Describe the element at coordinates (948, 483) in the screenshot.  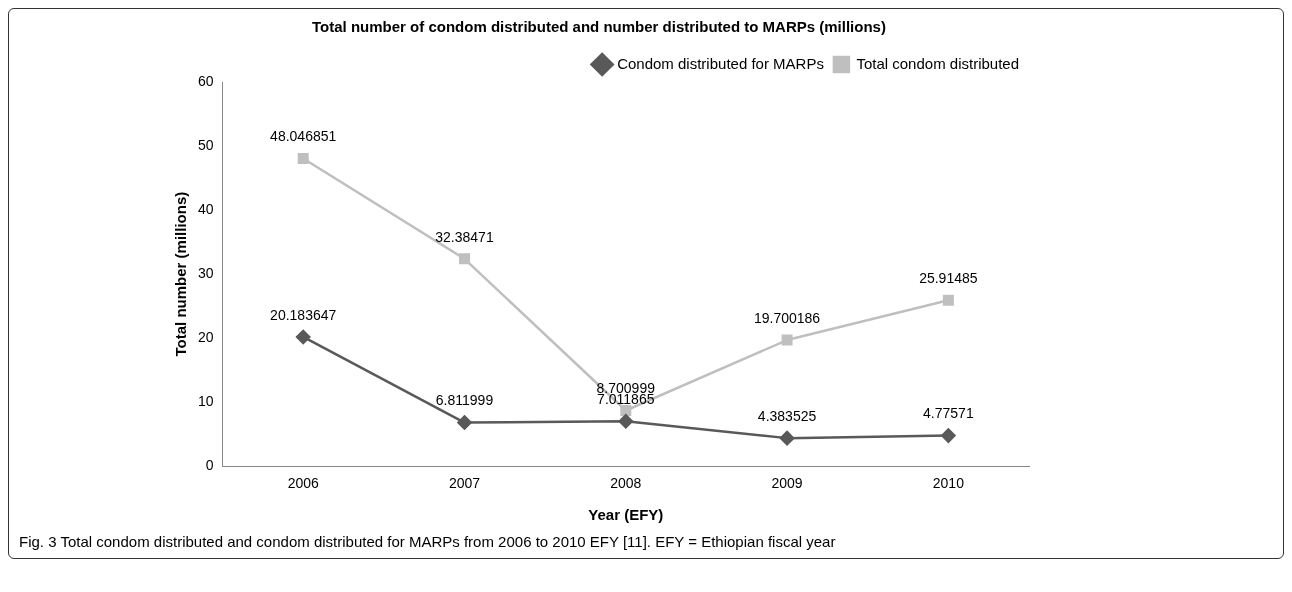
I see `x-tick-label: 2010` at that location.